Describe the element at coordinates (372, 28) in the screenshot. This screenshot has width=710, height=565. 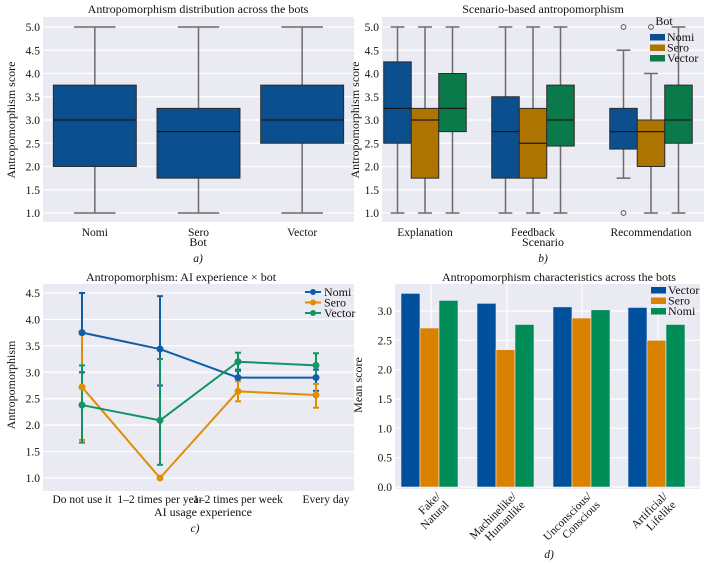
I see `b-ytick-label: 5.0` at that location.